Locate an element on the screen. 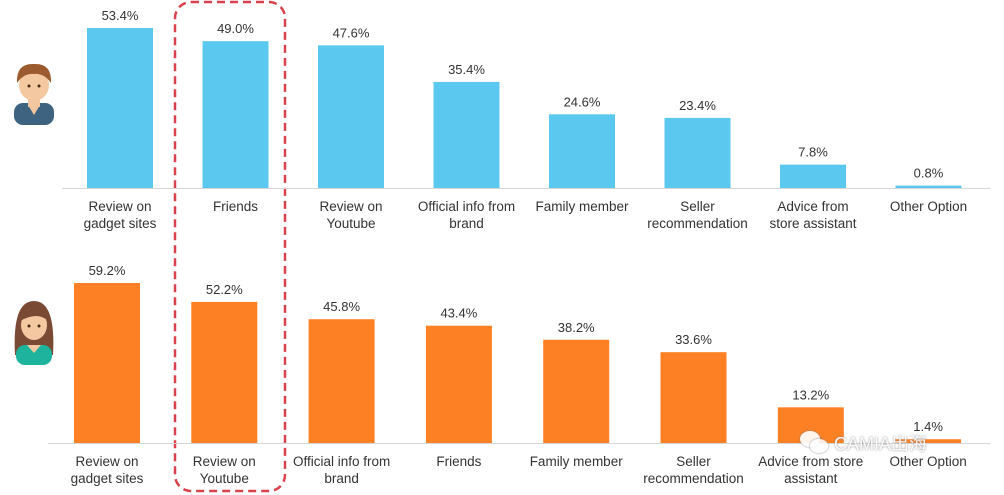 This screenshot has height=495, width=1004. data-label: 47.6% is located at coordinates (351, 32).